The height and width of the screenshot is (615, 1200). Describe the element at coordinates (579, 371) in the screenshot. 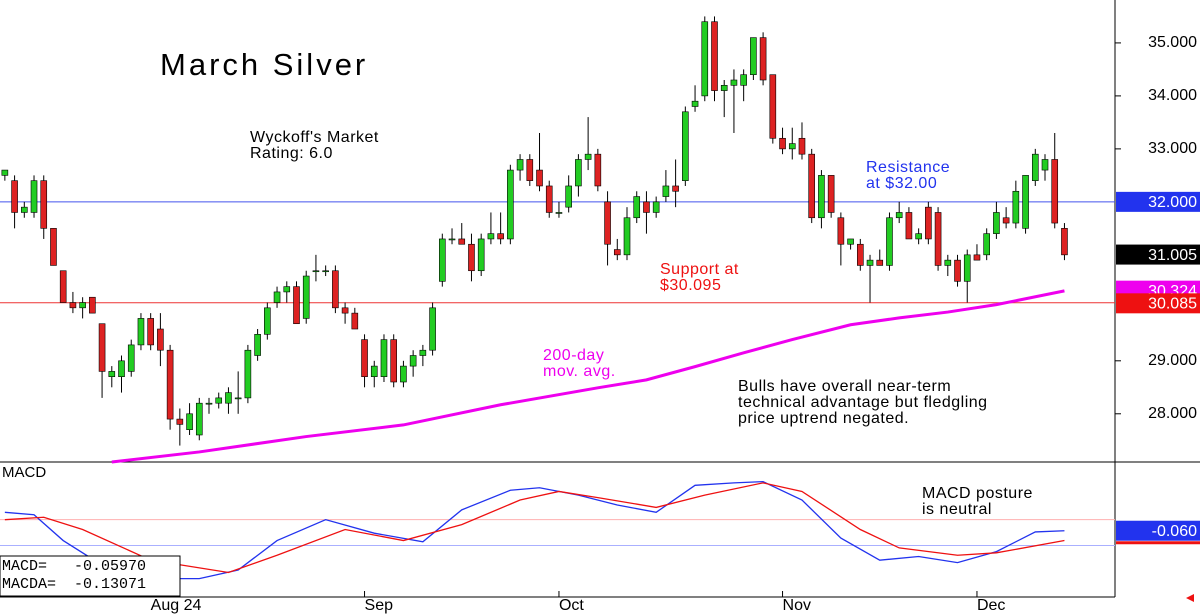

I see `annotation: mov. avg.` at that location.